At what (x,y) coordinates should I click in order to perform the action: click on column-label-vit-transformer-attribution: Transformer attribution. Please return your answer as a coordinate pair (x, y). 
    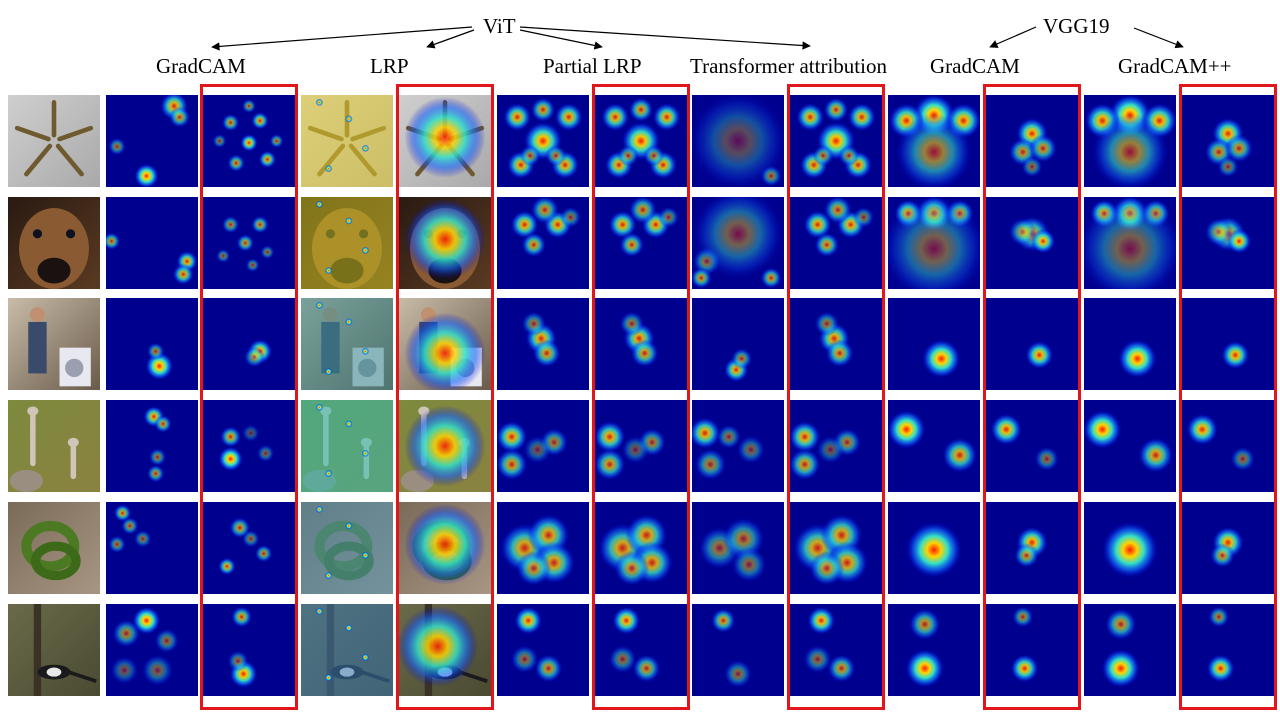
    Looking at the image, I should click on (788, 66).